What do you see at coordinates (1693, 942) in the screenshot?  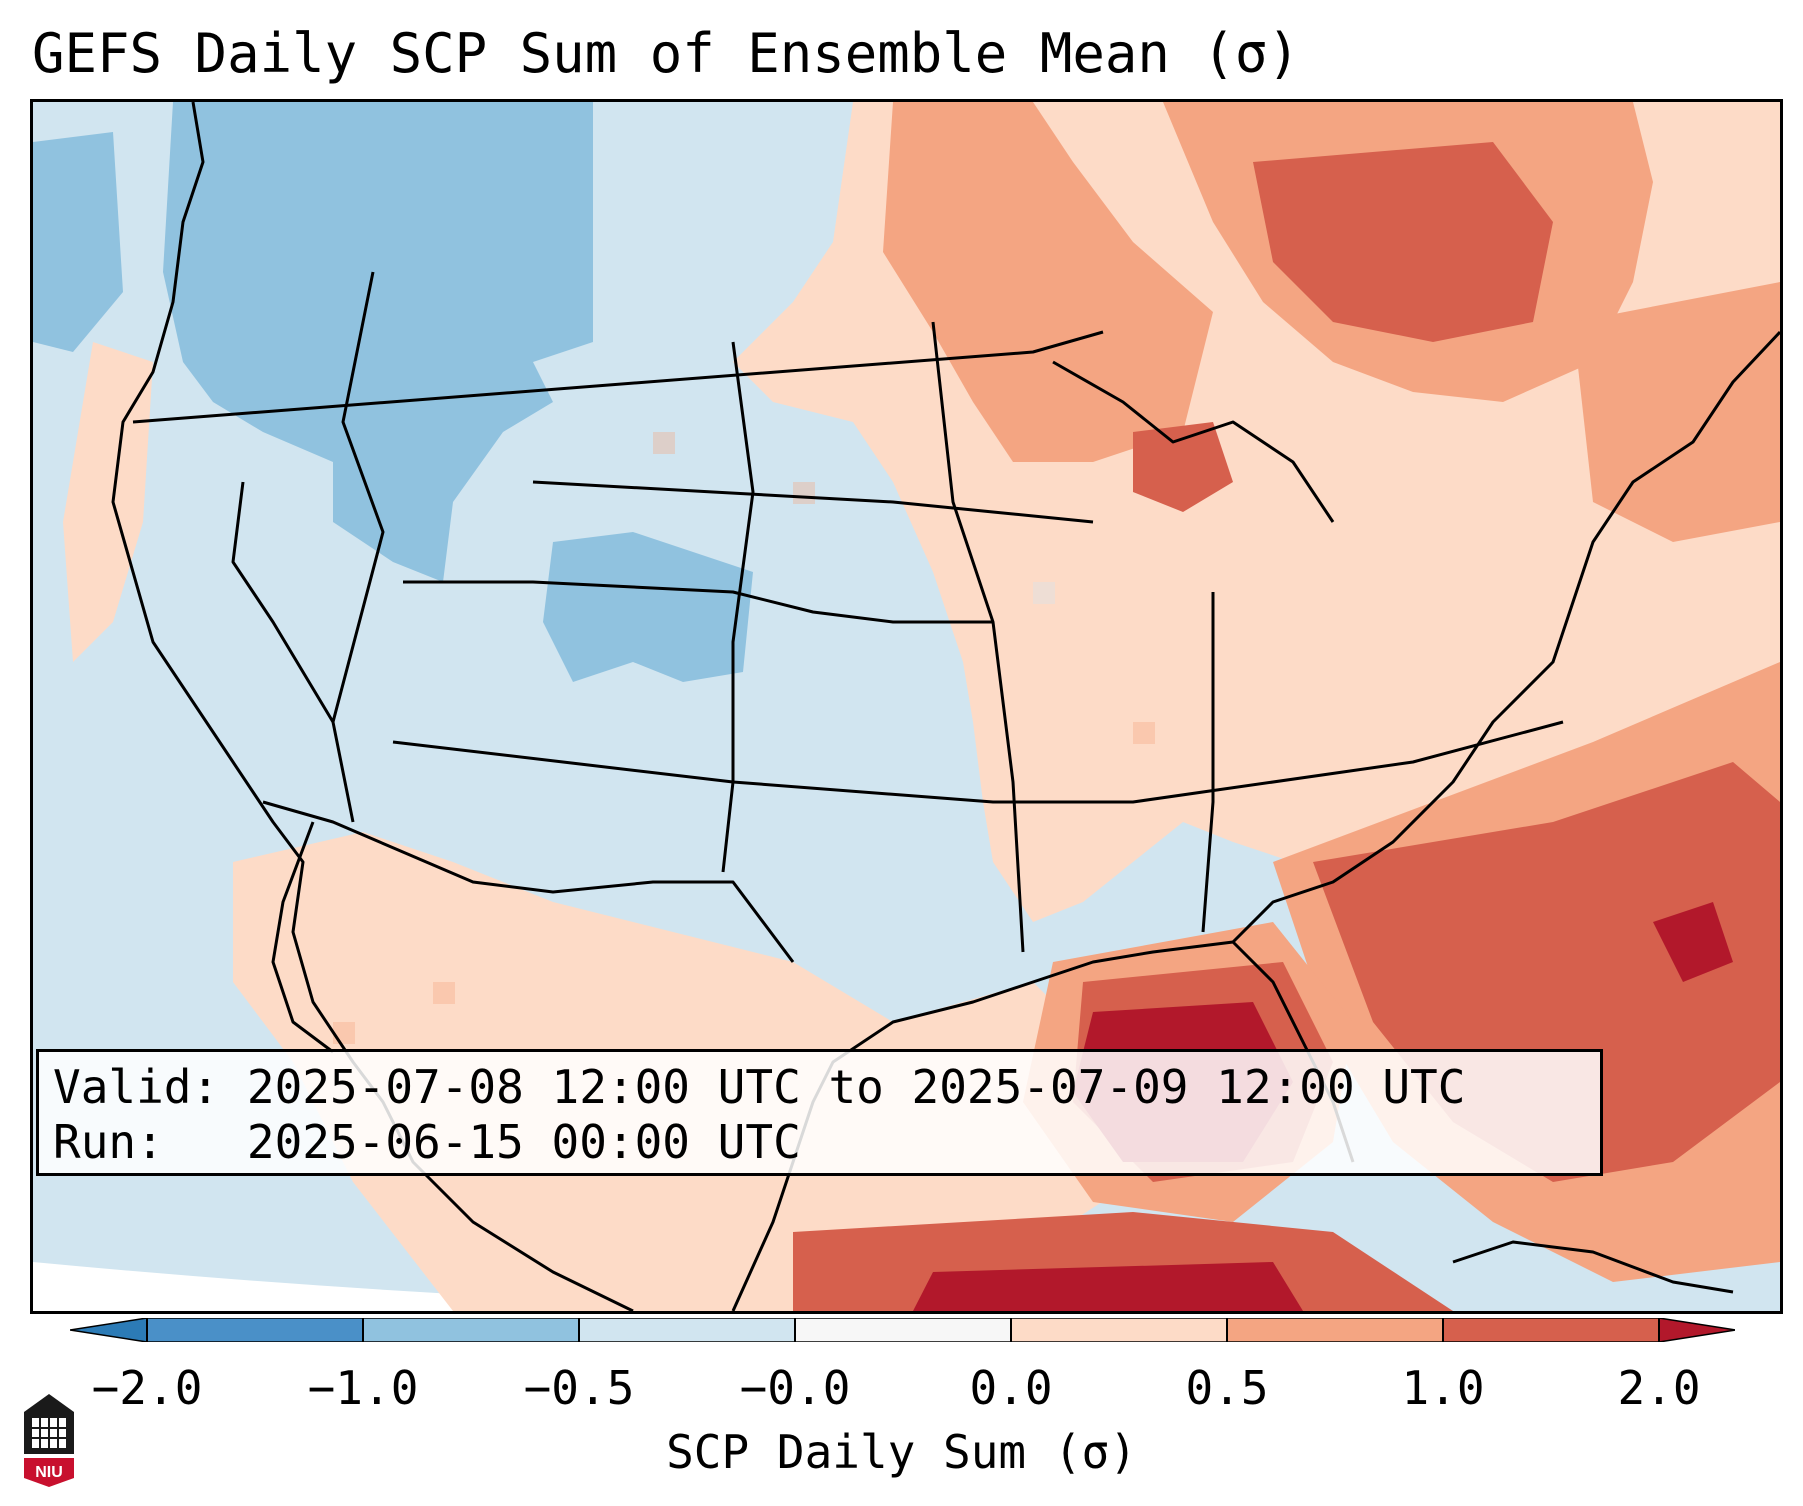 I see `region-atlantic-maximum` at bounding box center [1693, 942].